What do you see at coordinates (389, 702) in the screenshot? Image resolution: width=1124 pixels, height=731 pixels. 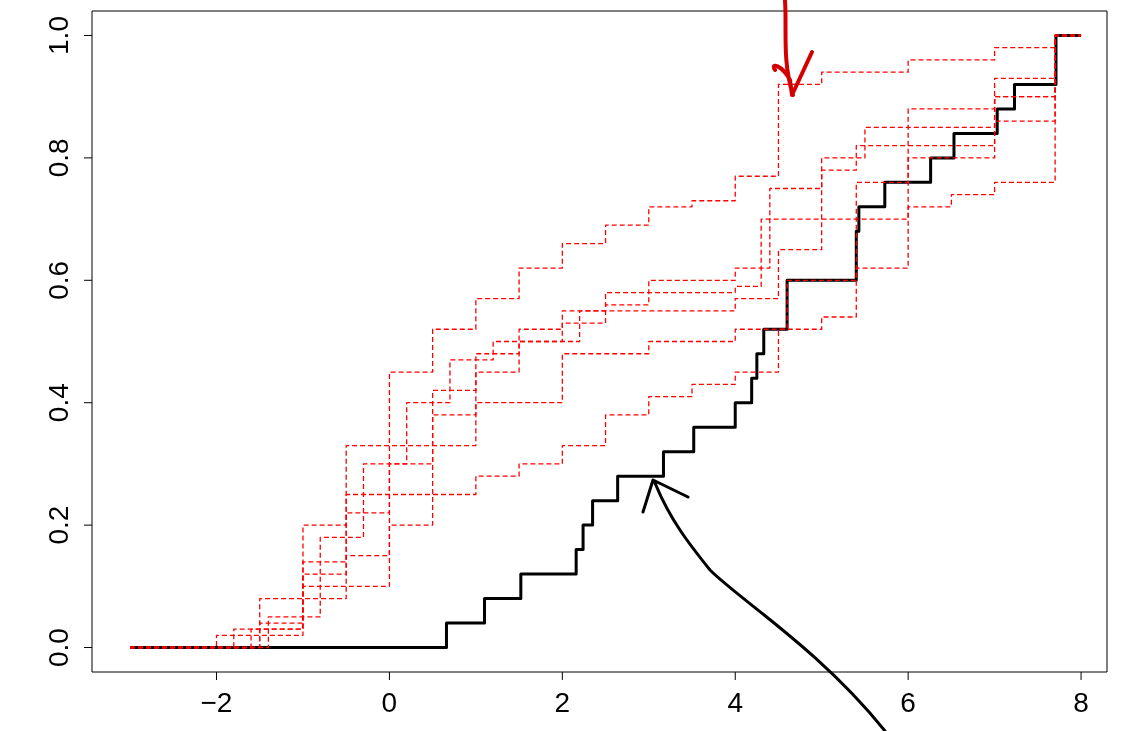 I see `x-tick-label: 0` at bounding box center [389, 702].